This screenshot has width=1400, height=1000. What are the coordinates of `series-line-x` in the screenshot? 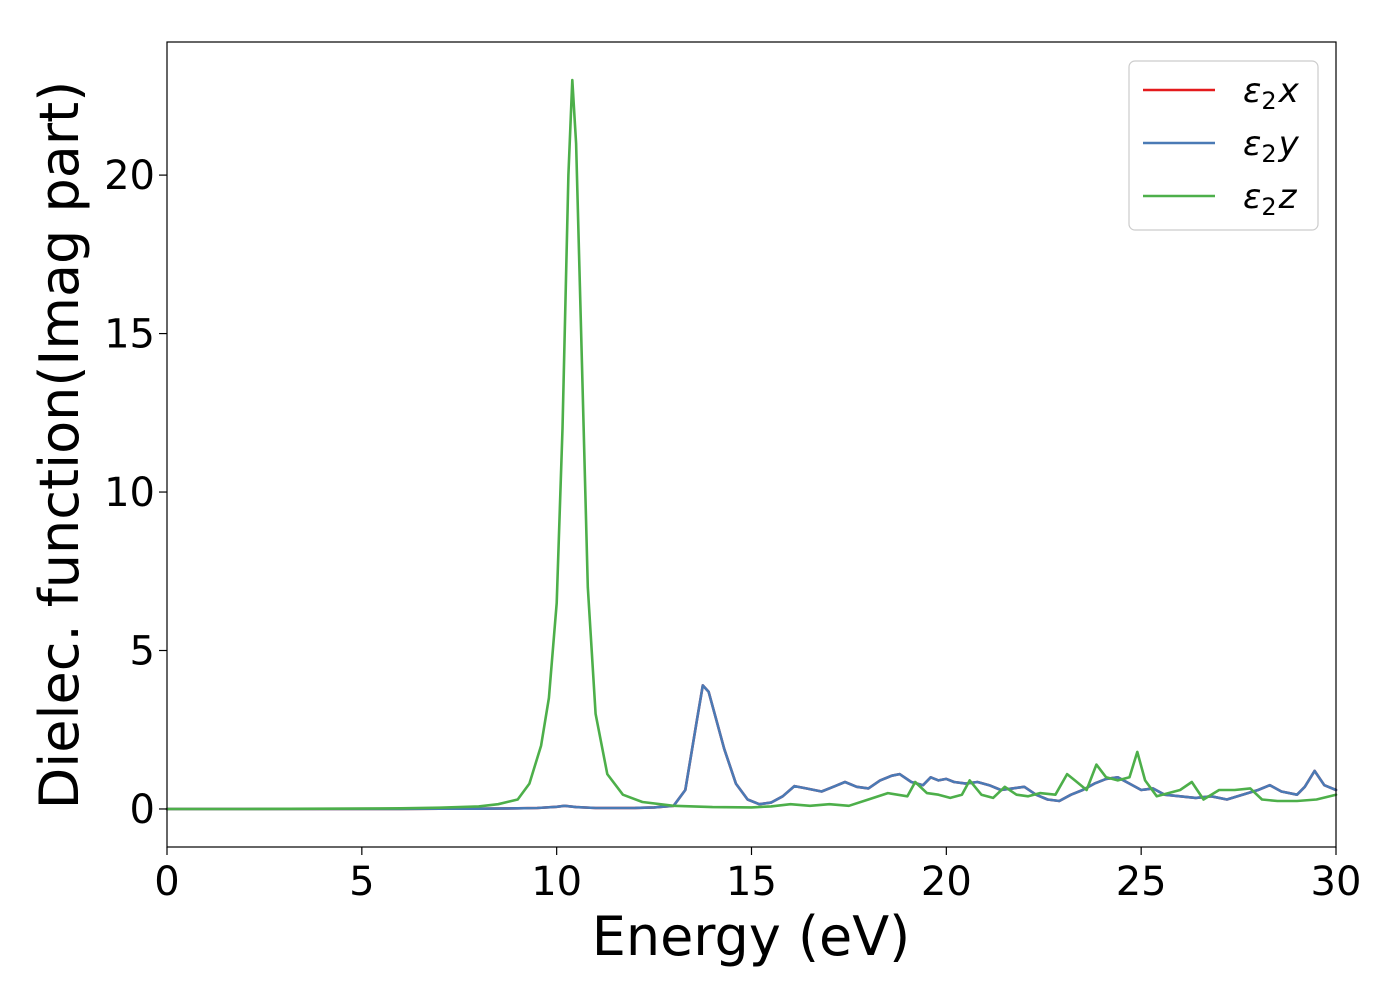 It's located at (751, 747).